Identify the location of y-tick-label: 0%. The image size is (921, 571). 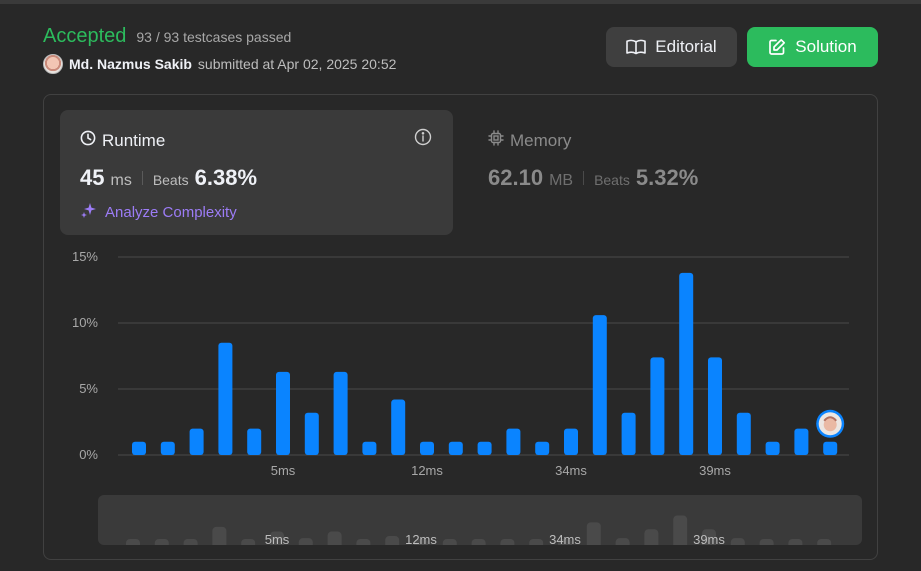
(88, 454).